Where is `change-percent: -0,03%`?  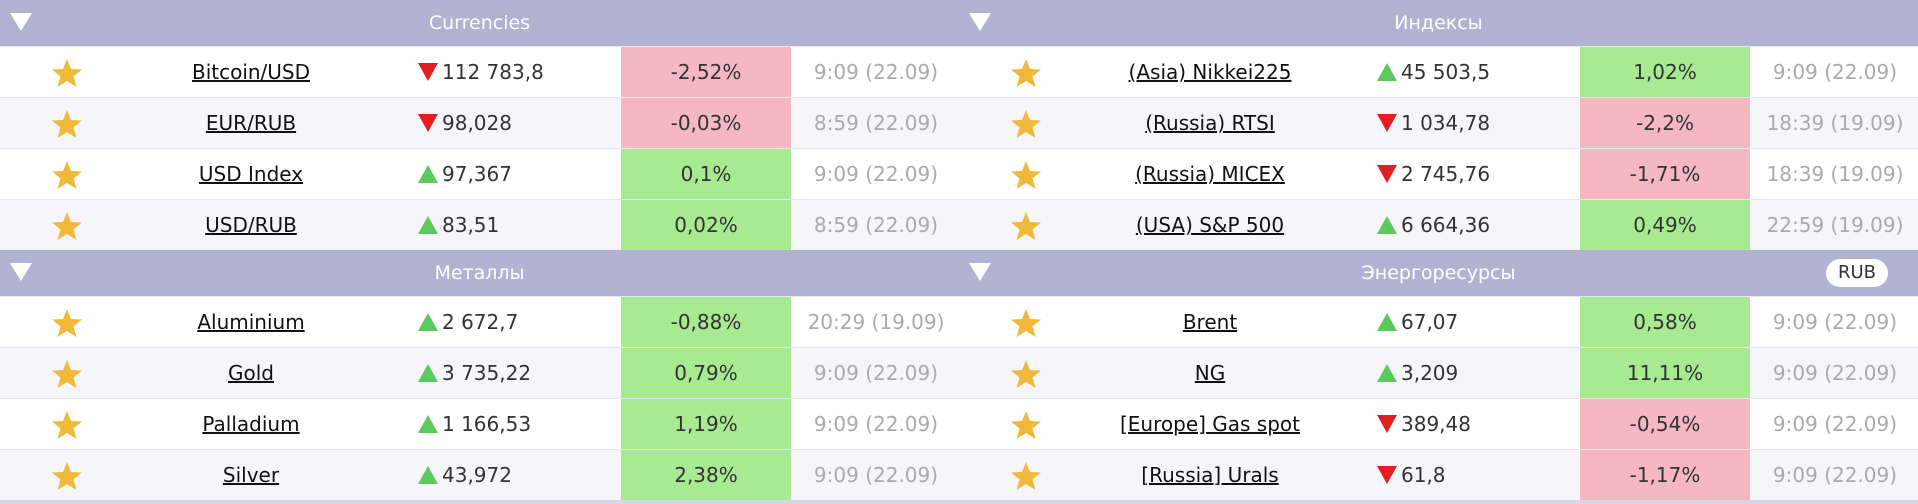
change-percent: -0,03% is located at coordinates (706, 123).